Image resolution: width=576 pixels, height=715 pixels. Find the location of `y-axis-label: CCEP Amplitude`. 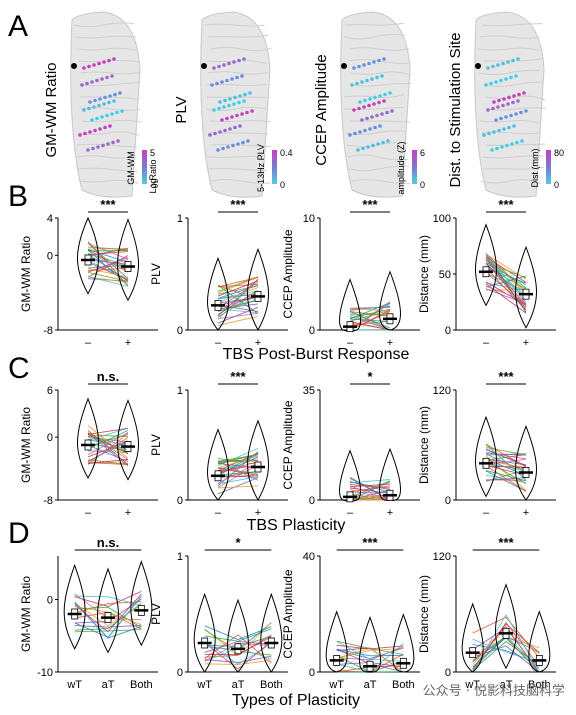

y-axis-label: CCEP Amplitude is located at coordinates (288, 444).